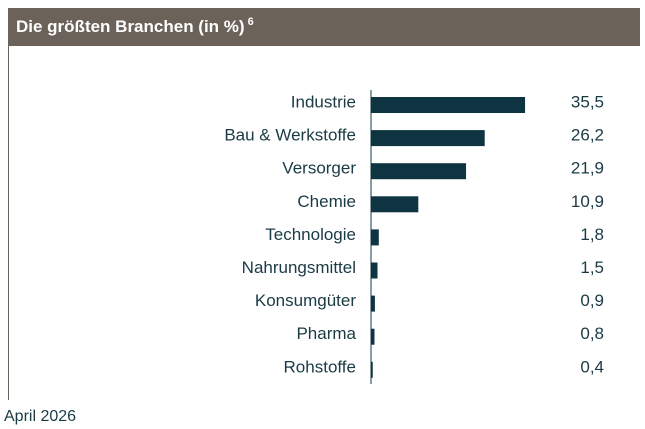 This screenshot has height=429, width=645. I want to click on title-text: Die größten Branchen (in %), so click(130, 26).